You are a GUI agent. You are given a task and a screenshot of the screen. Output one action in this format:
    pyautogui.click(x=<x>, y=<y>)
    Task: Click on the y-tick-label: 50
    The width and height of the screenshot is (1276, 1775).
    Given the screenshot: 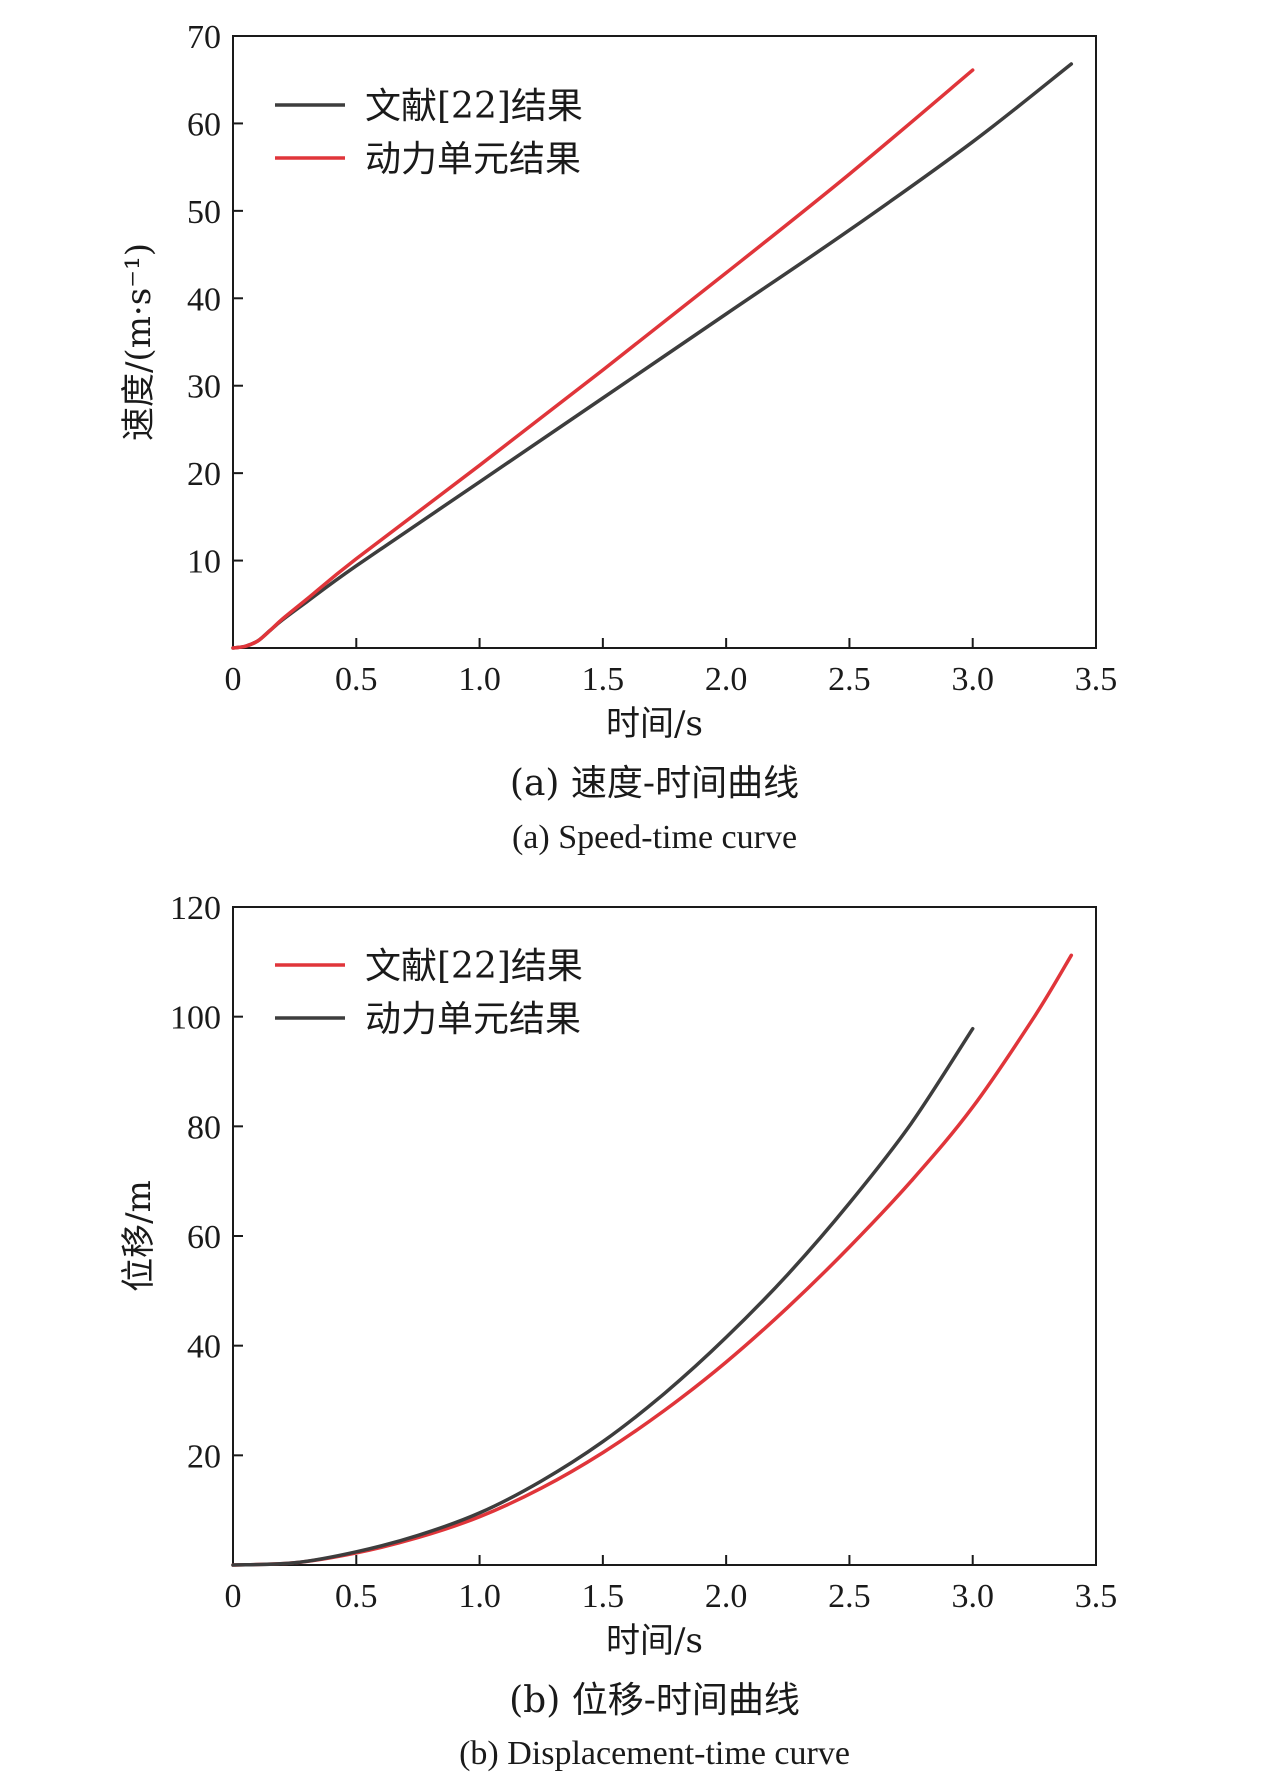 What is the action you would take?
    pyautogui.click(x=204, y=212)
    